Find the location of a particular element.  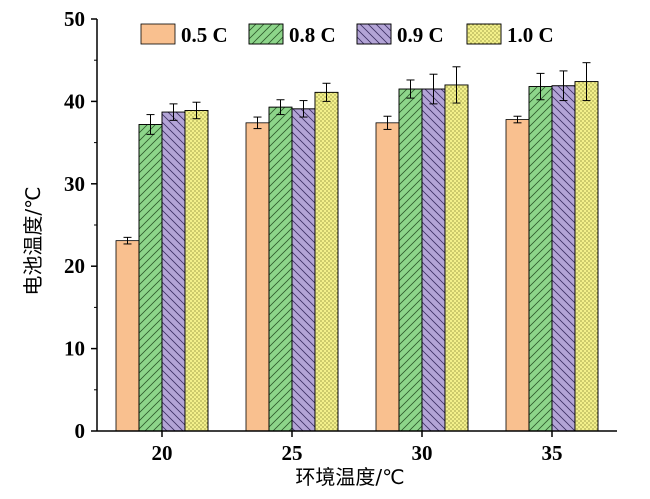

bar-25-0p5C is located at coordinates (257, 274).